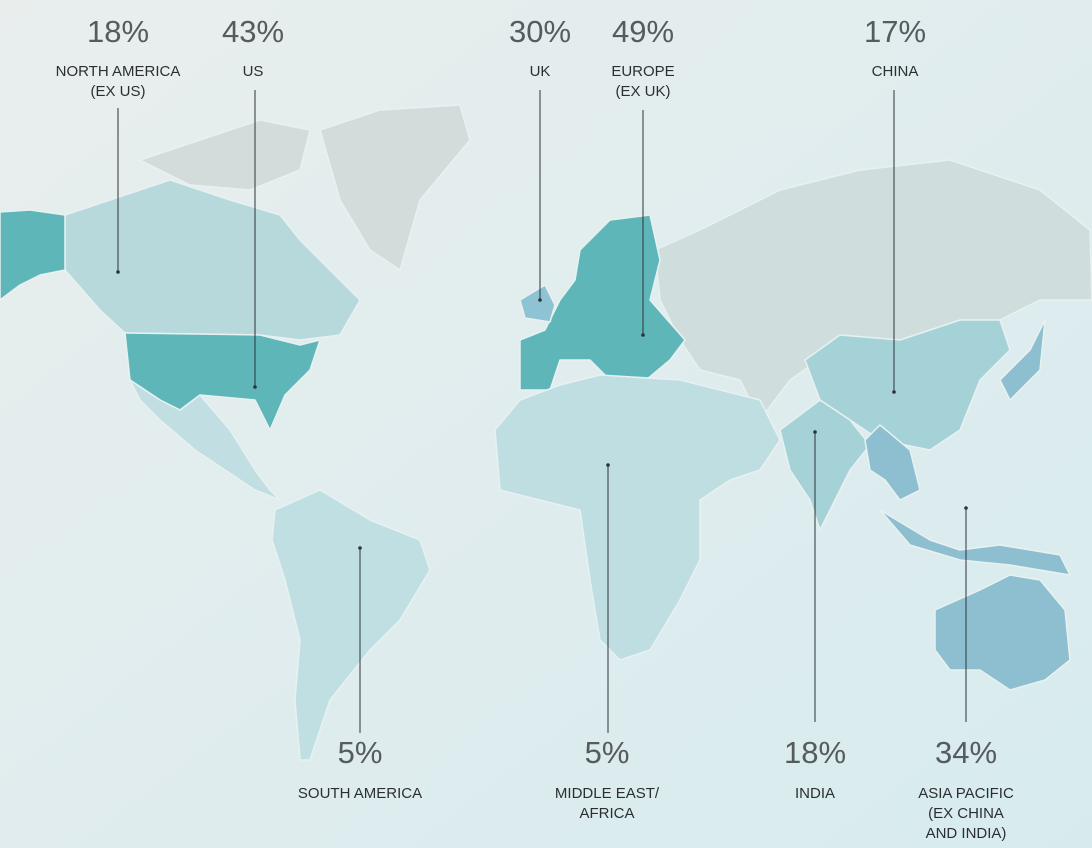 This screenshot has height=848, width=1092. Describe the element at coordinates (117, 91) in the screenshot. I see `region-label: (EX US)` at that location.